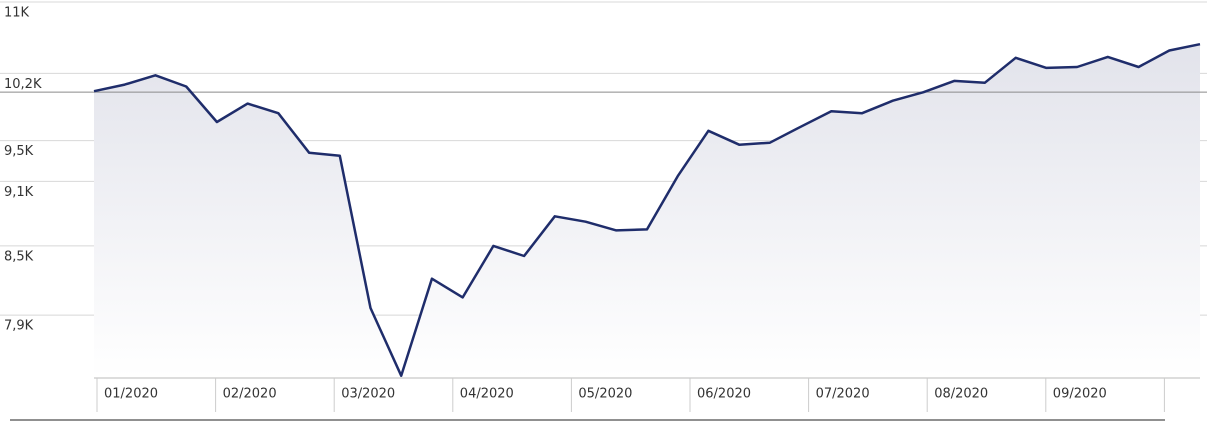 The width and height of the screenshot is (1207, 422). I want to click on x-tick-label: 07/2020, so click(843, 394).